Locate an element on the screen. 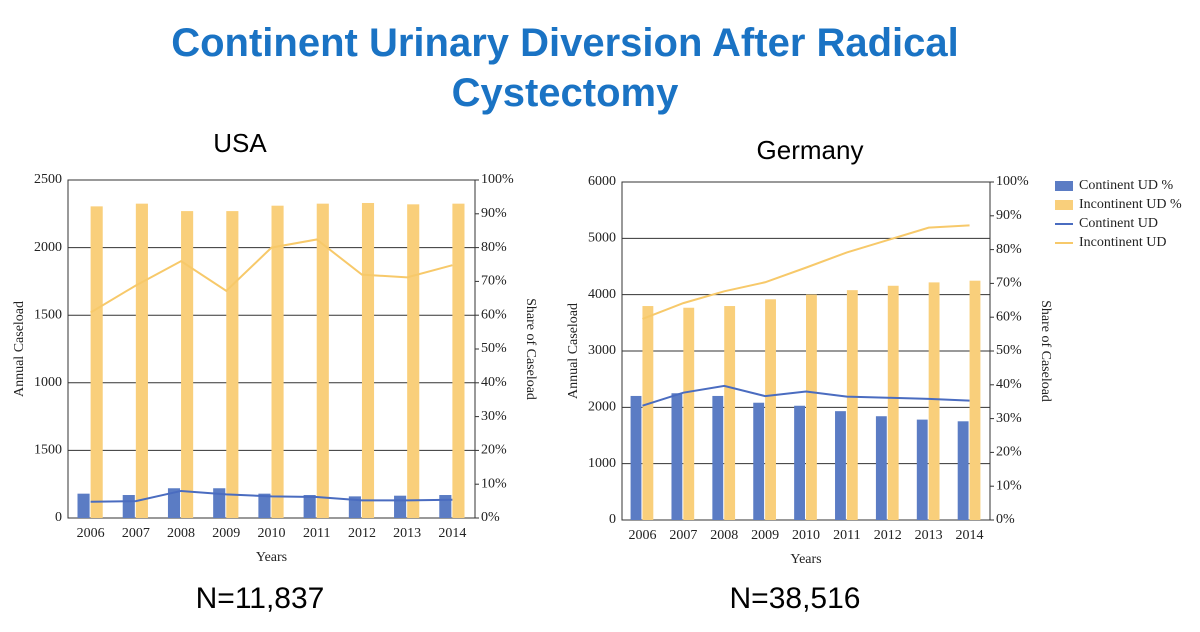 The height and width of the screenshot is (632, 1200). y2-tick-label: 20% is located at coordinates (494, 450).